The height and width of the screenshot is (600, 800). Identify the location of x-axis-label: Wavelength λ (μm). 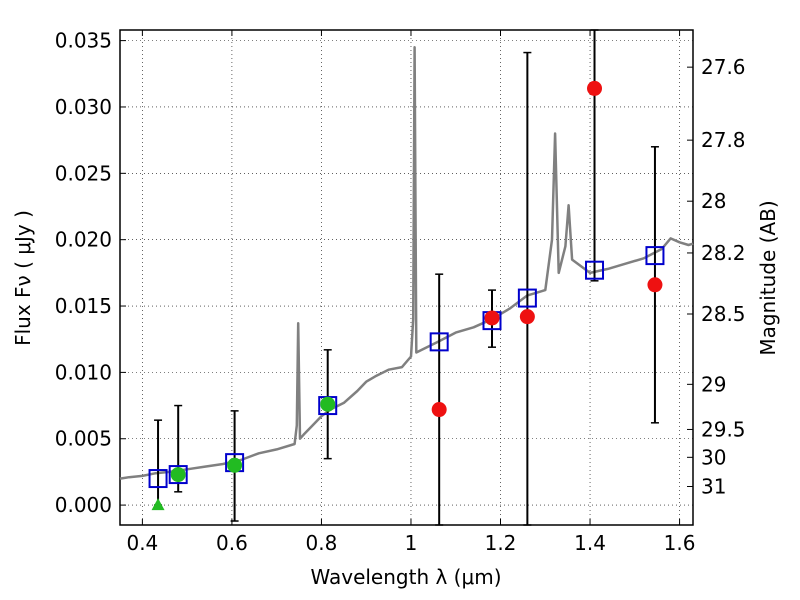
(405, 577).